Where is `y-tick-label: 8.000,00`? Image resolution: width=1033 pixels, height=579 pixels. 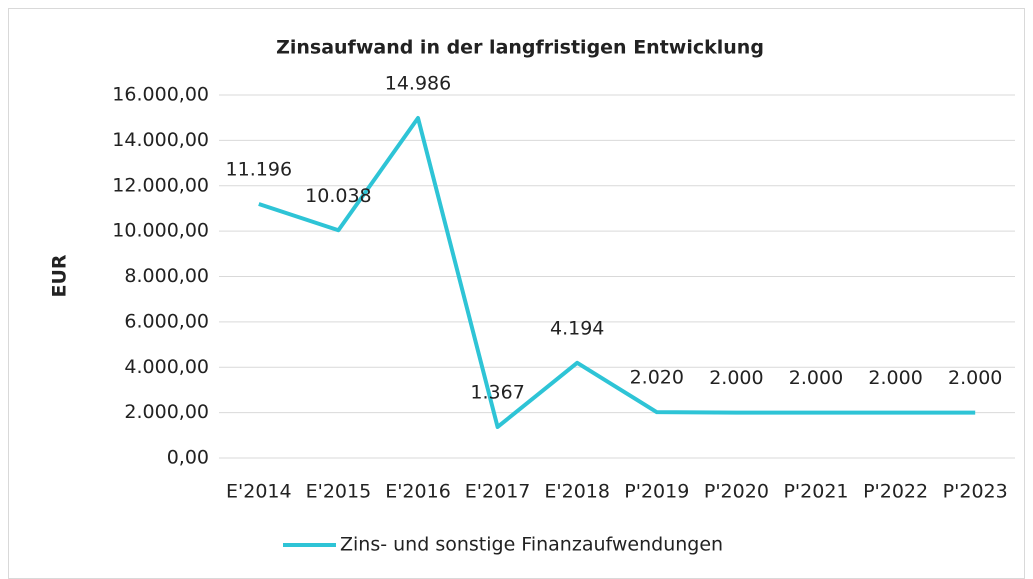 y-tick-label: 8.000,00 is located at coordinates (166, 276).